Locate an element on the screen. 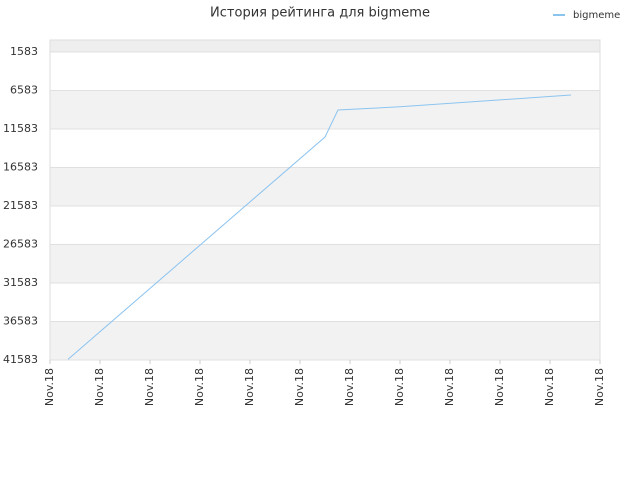  chart-title: История рейтинга для bigmeme is located at coordinates (320, 13).